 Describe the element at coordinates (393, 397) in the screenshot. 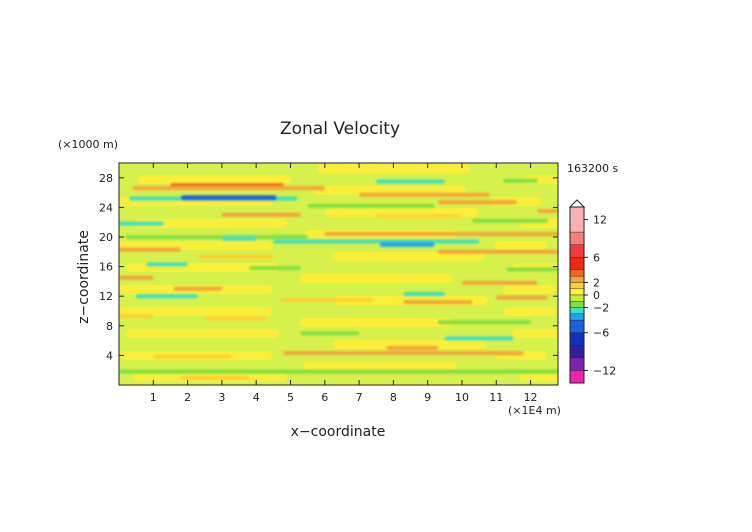

I see `x-tick-label: 8` at that location.